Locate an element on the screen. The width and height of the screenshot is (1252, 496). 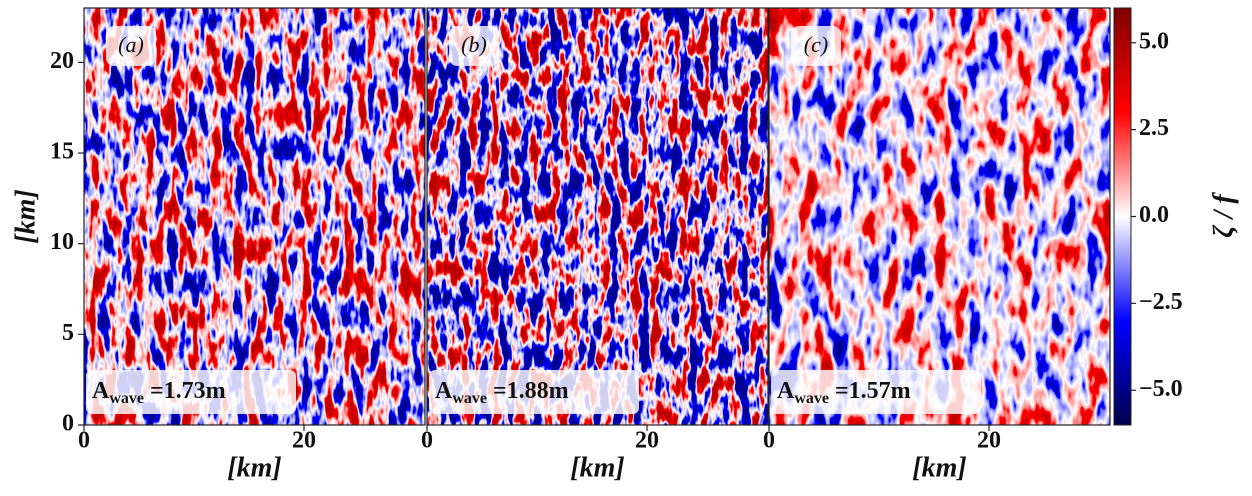
colorbar-tick-label: 2.5 is located at coordinates (1154, 128).